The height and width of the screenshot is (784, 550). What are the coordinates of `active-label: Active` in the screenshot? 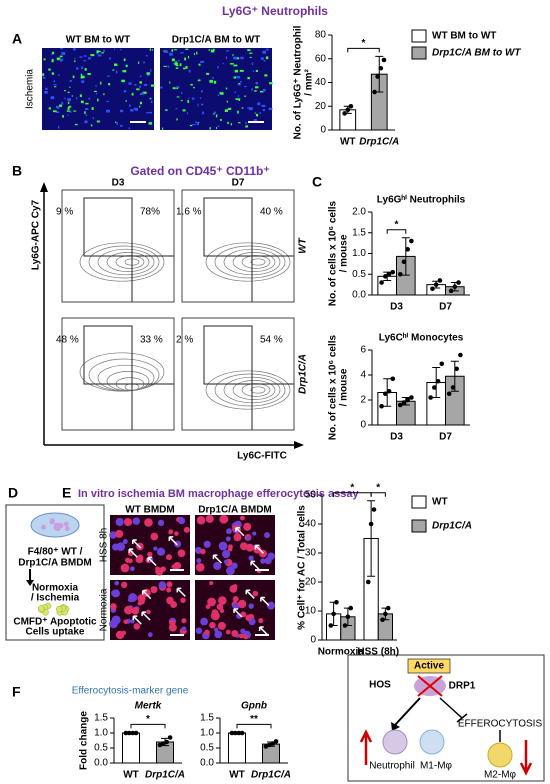 It's located at (429, 666).